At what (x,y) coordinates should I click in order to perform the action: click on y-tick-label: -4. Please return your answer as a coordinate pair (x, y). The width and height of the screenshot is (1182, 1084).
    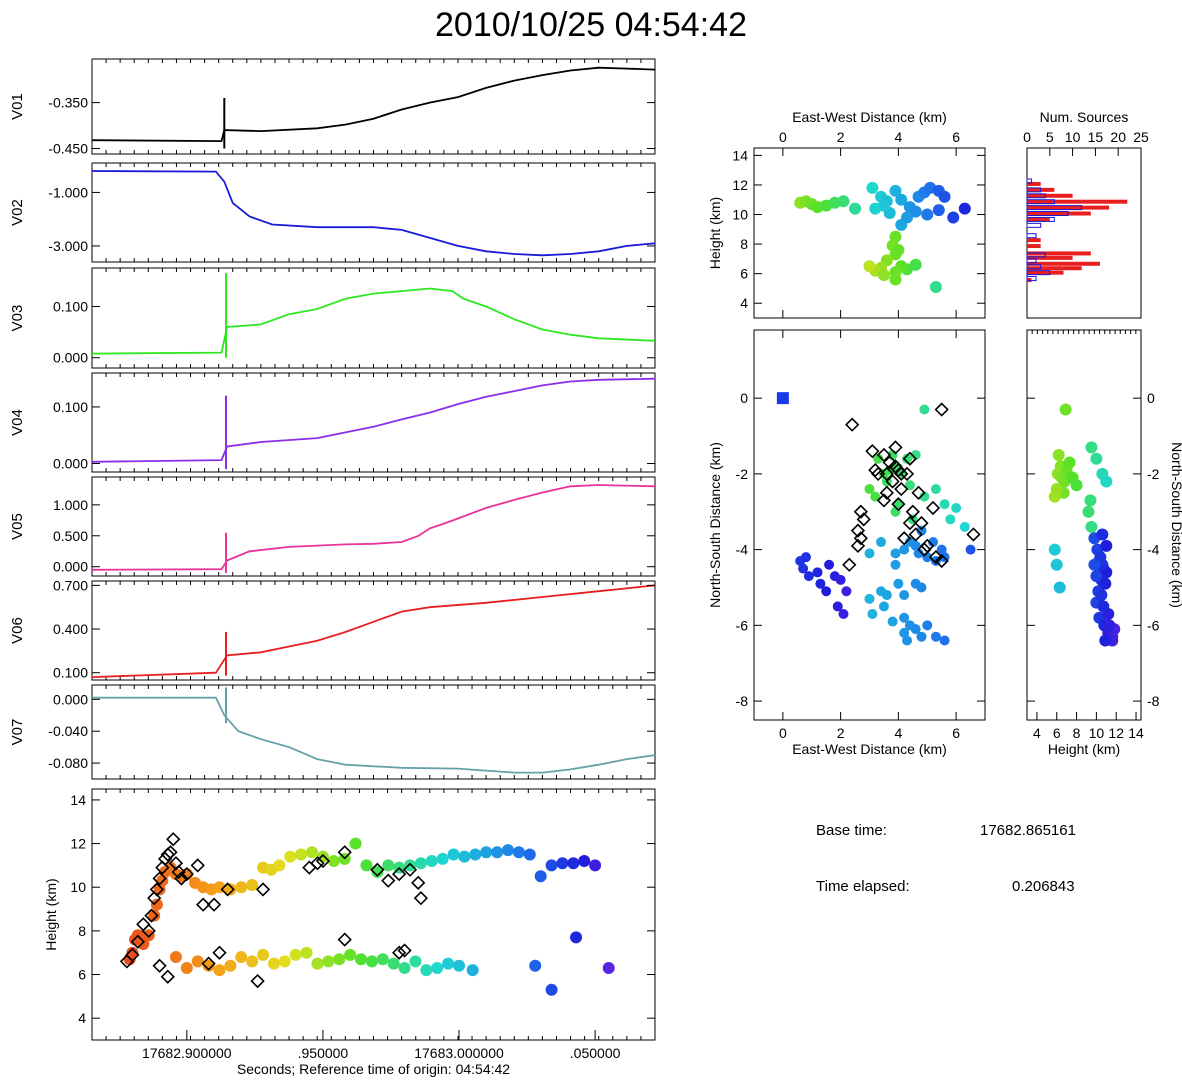
    Looking at the image, I should click on (742, 550).